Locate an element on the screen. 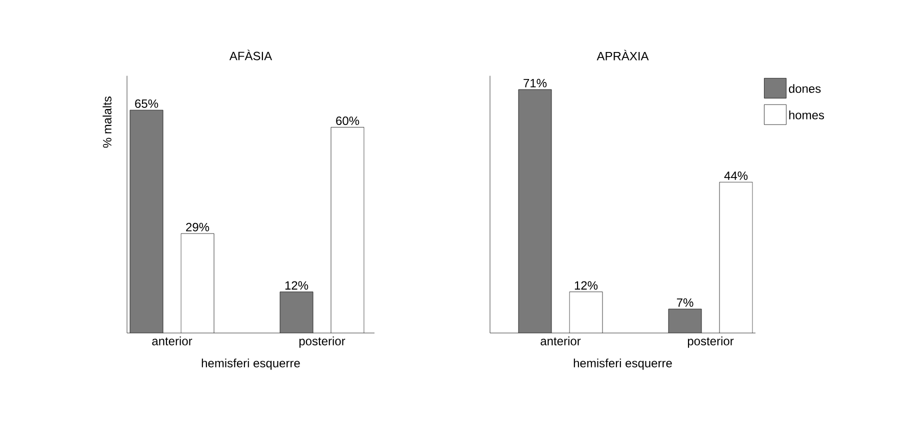 The image size is (899, 439). data-label: 60% is located at coordinates (348, 121).